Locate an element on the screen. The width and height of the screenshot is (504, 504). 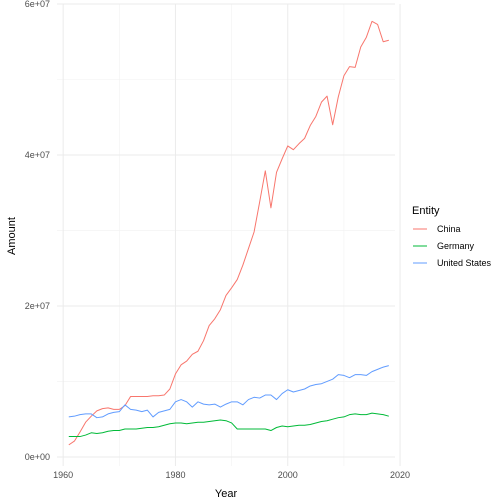
legend: Entity China Germany United States is located at coordinates (452, 236).